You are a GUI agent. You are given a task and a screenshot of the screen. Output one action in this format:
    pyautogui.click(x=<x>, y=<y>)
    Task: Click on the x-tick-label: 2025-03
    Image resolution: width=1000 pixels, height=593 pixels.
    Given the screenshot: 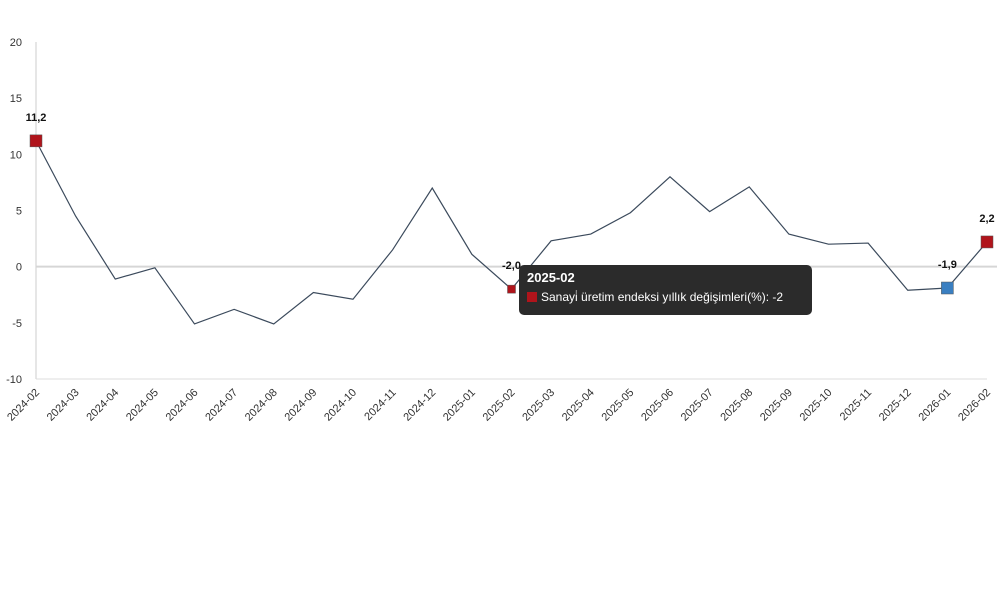 What is the action you would take?
    pyautogui.click(x=538, y=405)
    